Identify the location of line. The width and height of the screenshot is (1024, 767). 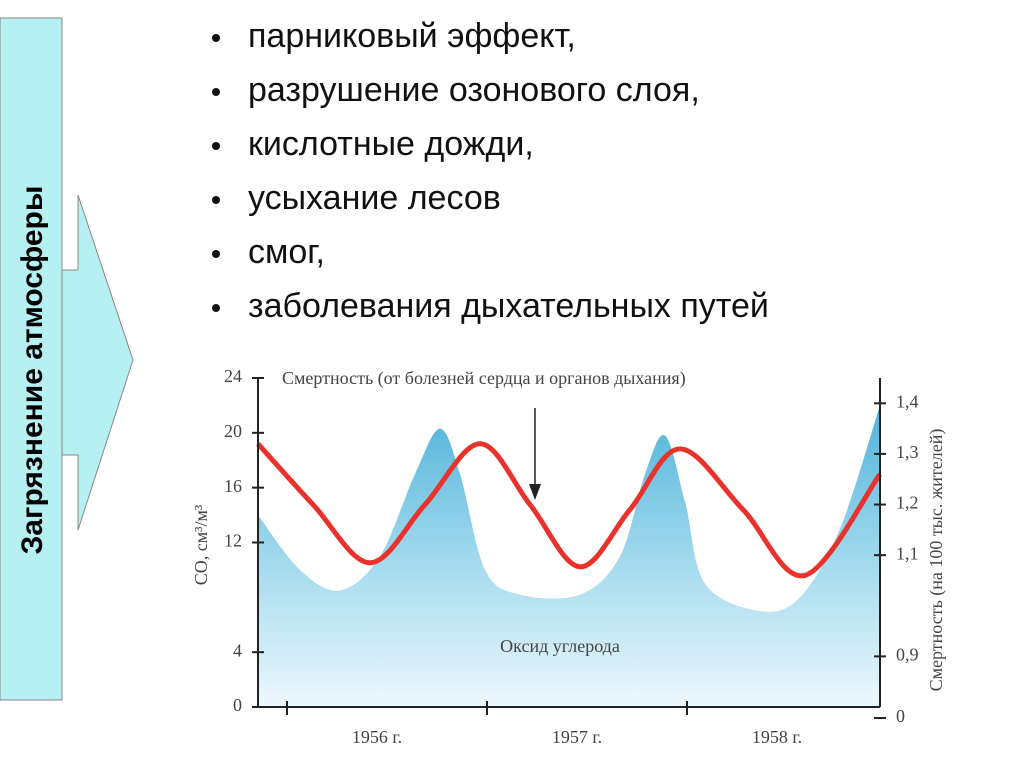
(569, 510).